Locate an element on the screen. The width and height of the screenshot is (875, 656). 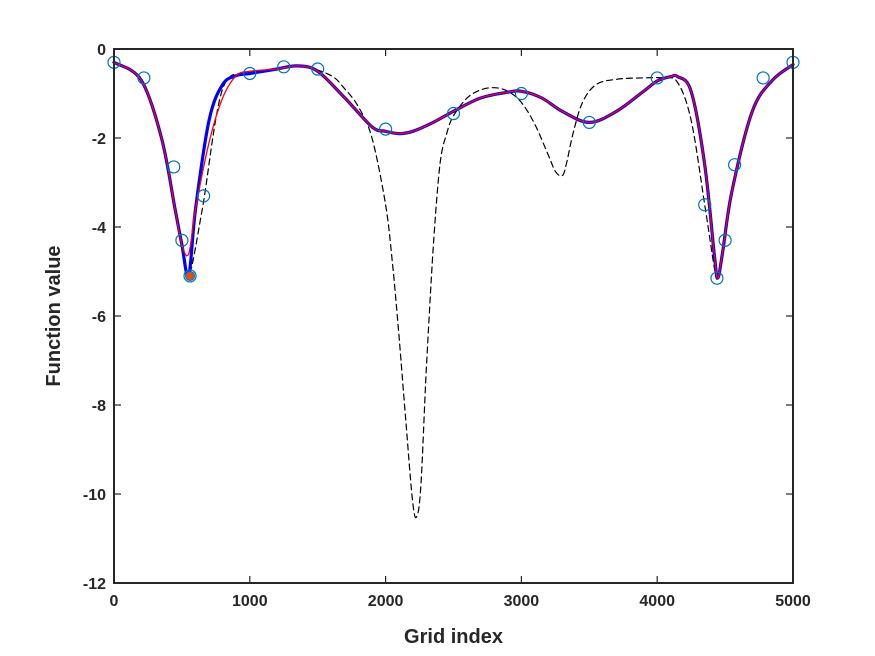
x-axis-label: Grid index is located at coordinates (453, 637).